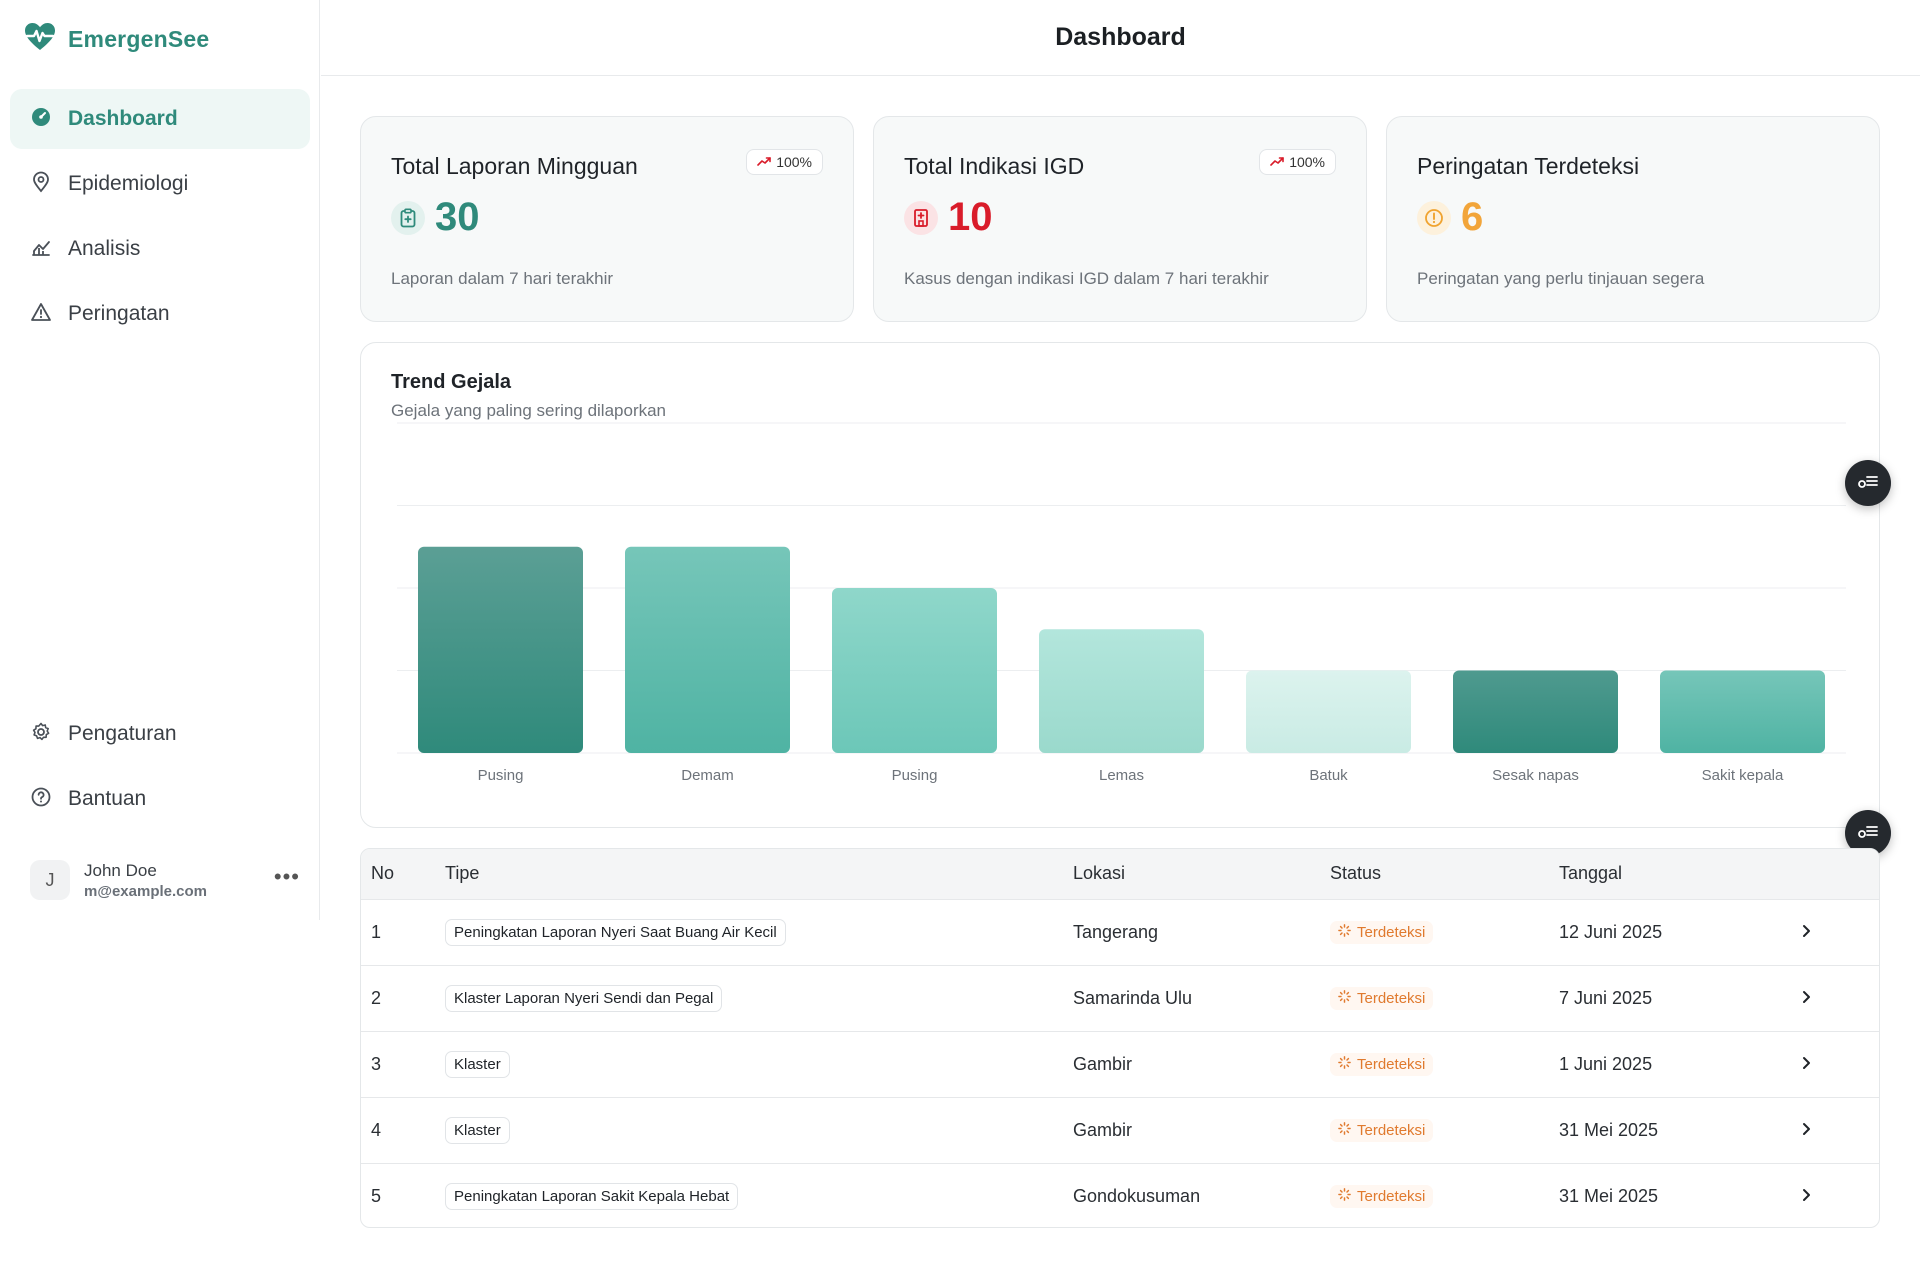  What do you see at coordinates (707, 775) in the screenshot?
I see `x-tick-label: Demam` at bounding box center [707, 775].